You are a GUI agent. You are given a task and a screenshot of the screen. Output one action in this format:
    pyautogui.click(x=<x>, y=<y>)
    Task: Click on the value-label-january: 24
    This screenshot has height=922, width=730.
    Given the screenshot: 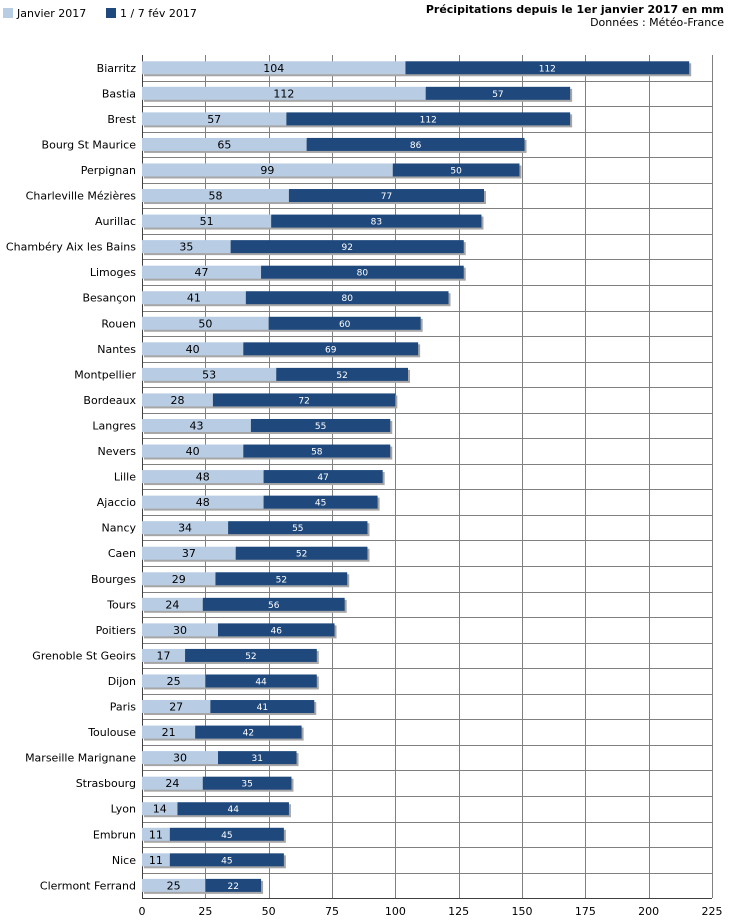 What is the action you would take?
    pyautogui.click(x=172, y=783)
    